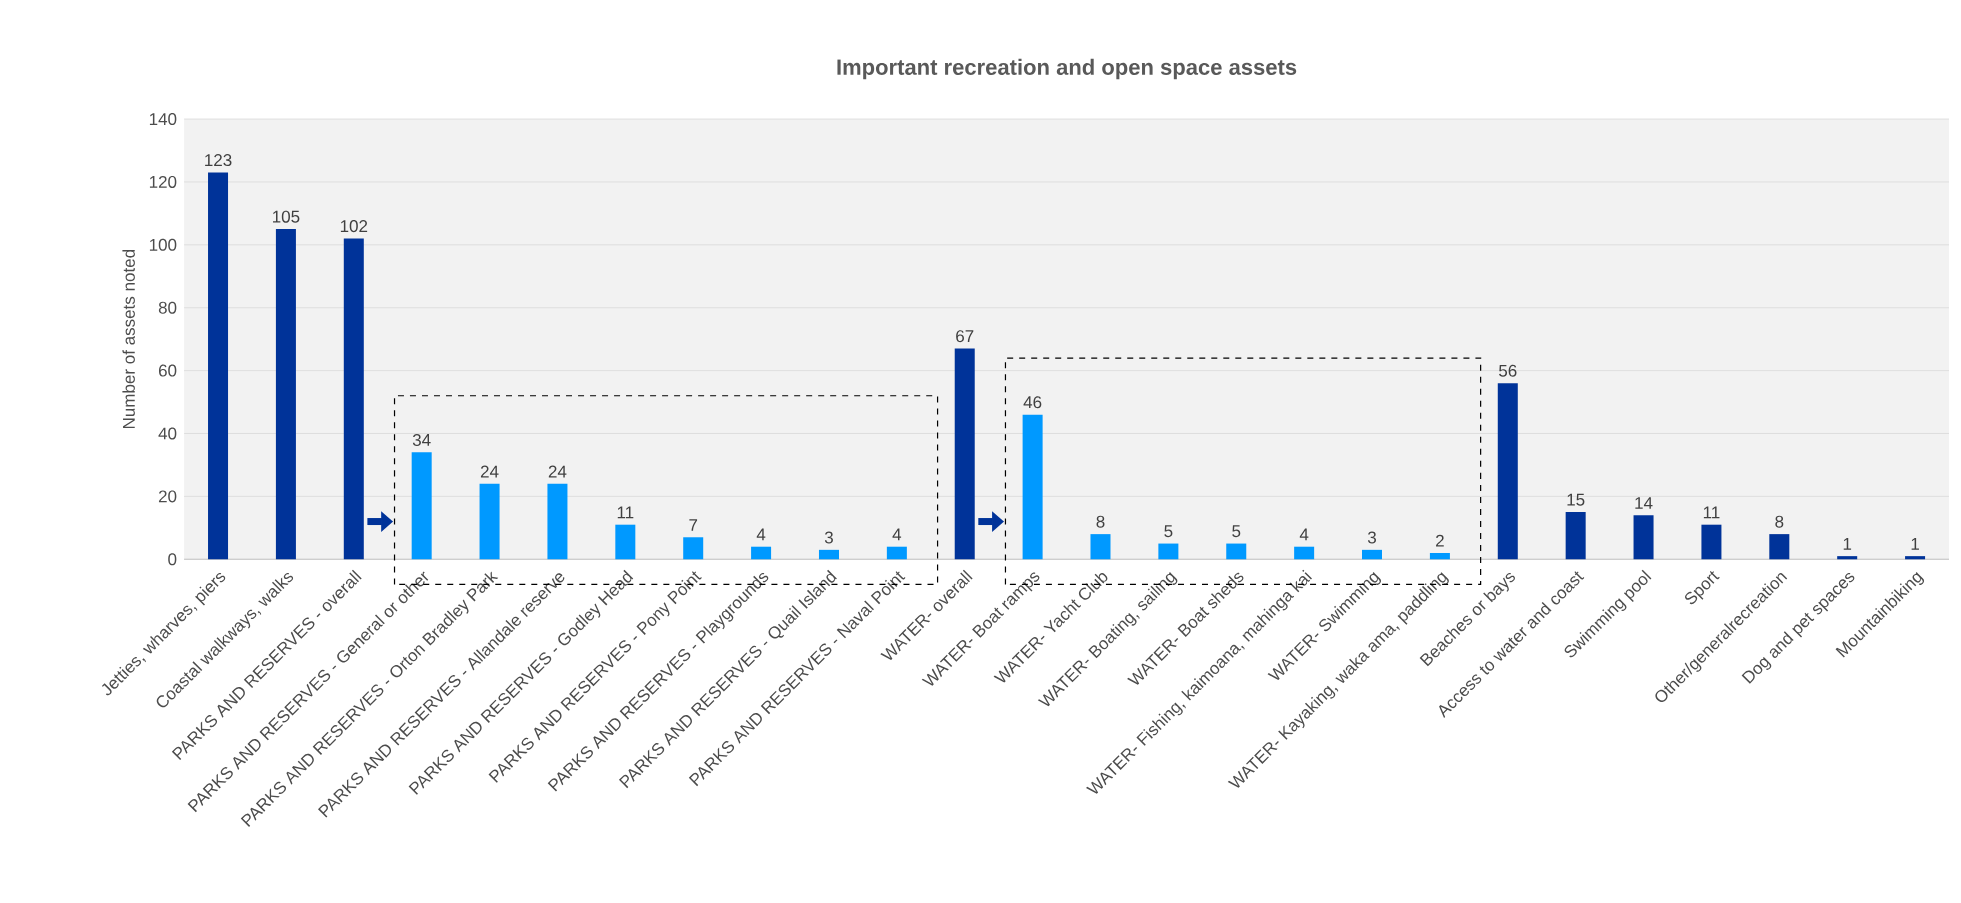 This screenshot has width=1961, height=903. I want to click on data-label: 67, so click(965, 335).